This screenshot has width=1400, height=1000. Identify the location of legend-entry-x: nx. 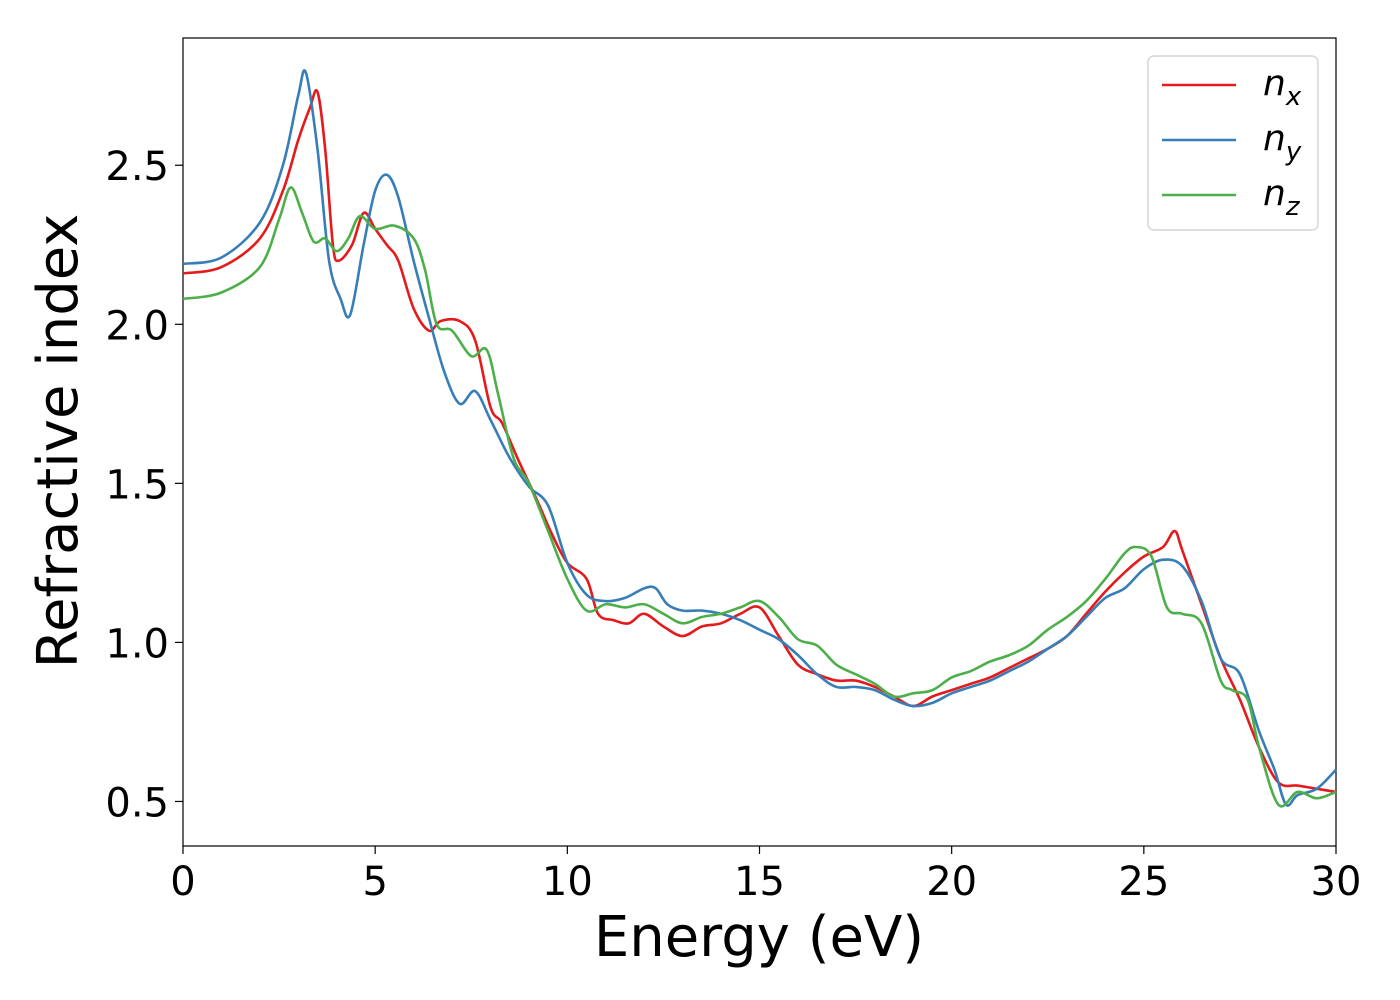
(1282, 87).